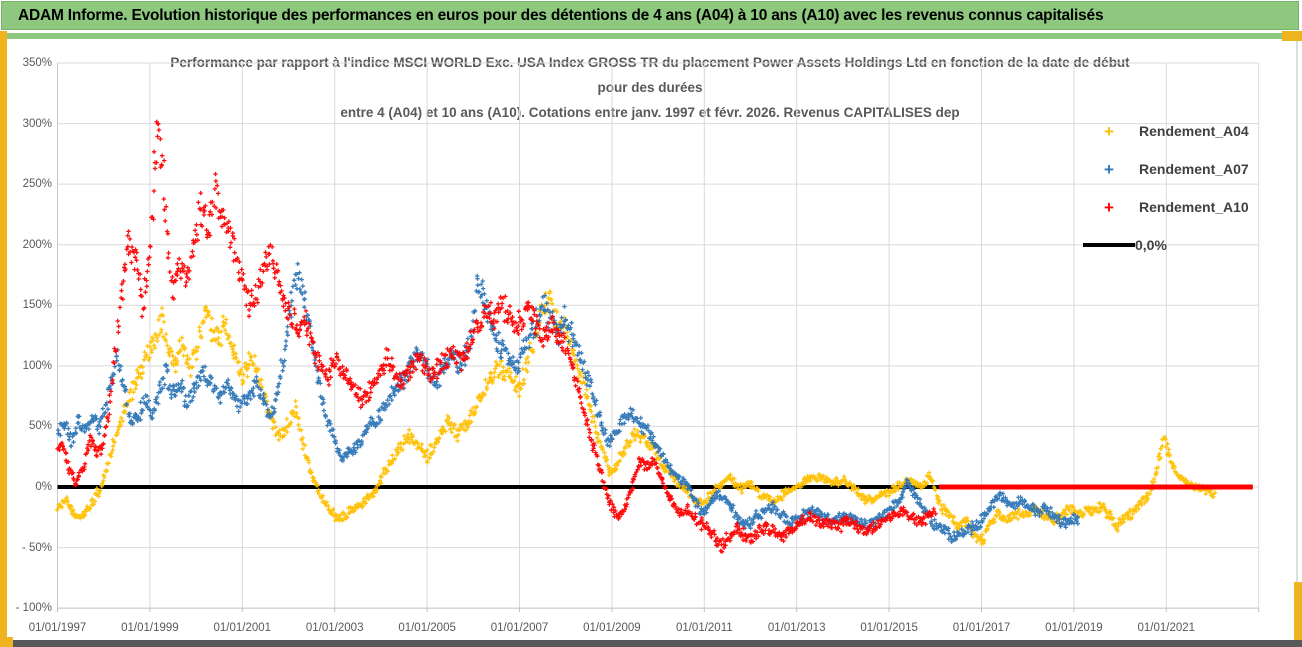 This screenshot has height=647, width=1302. I want to click on legend-item-rendement-a10: + Rendement_A10, so click(1183, 207).